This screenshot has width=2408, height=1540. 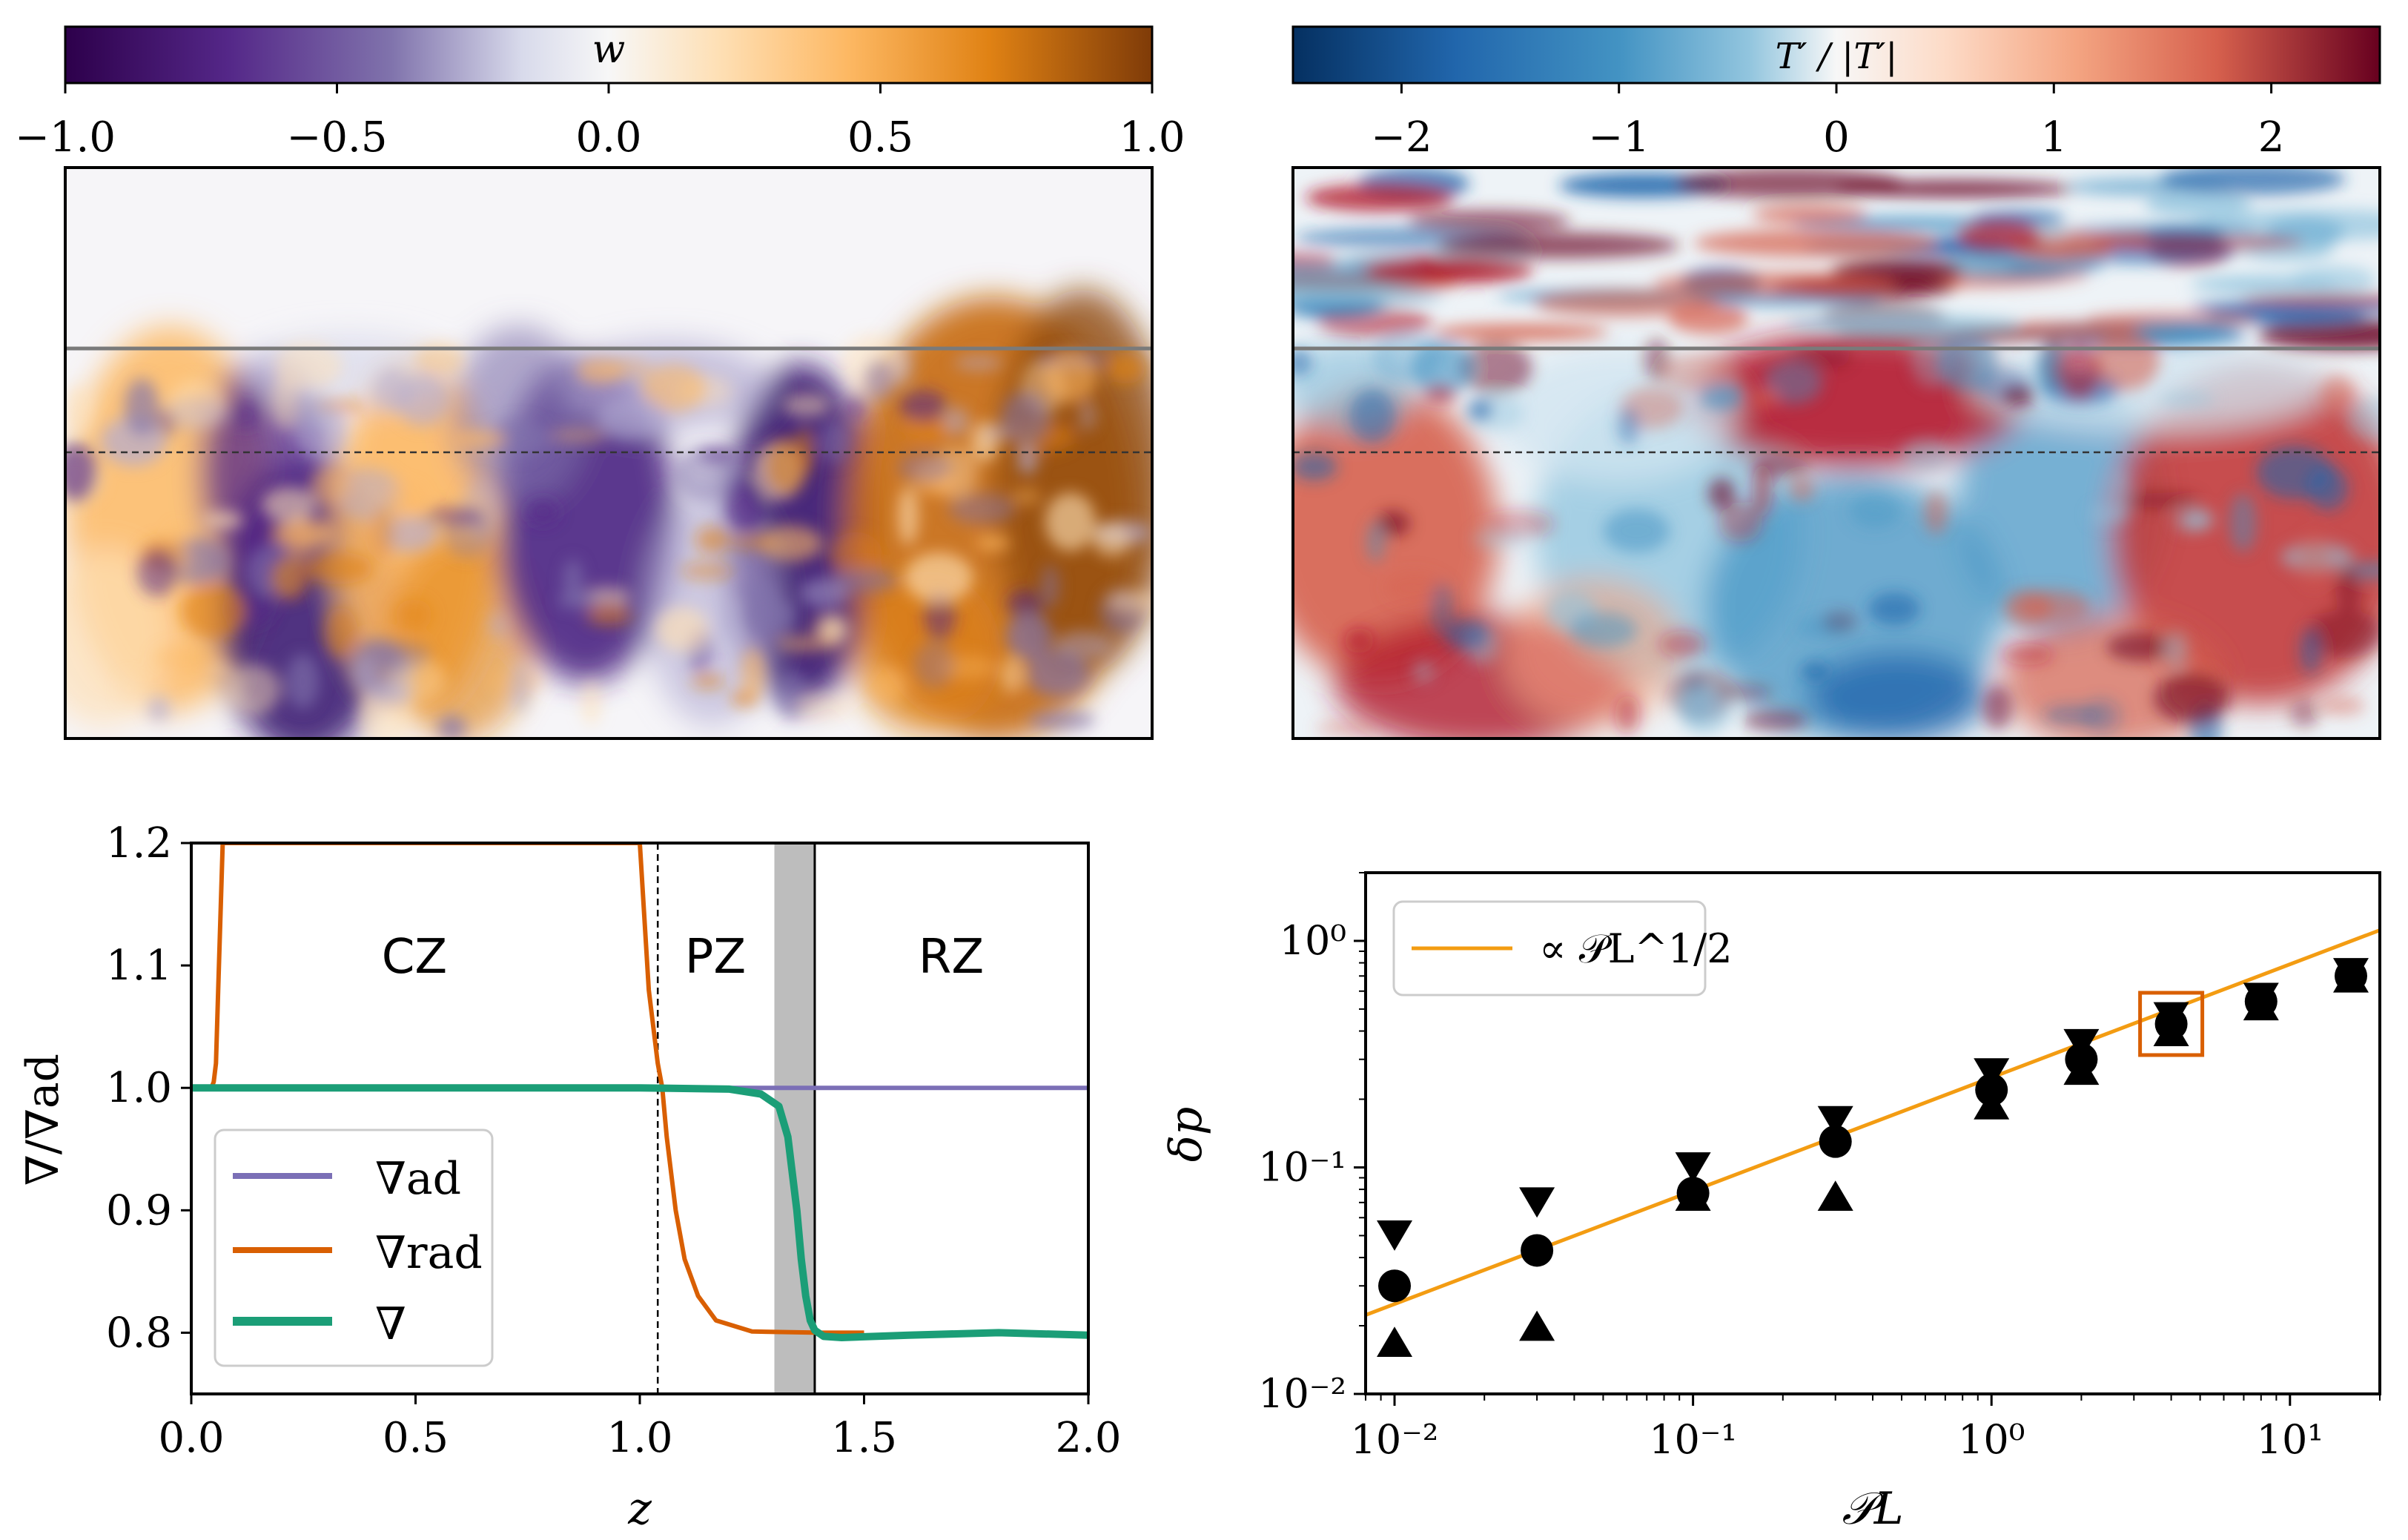 I want to click on colorbar-w-ticks, so click(x=609, y=88).